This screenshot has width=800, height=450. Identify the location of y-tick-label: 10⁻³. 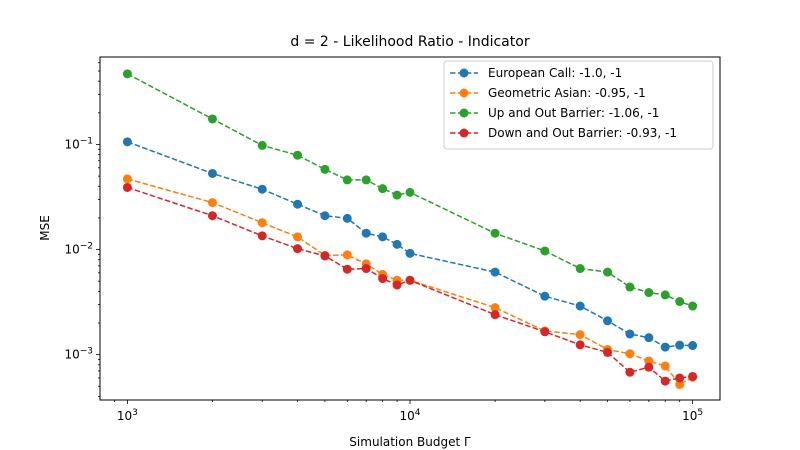
(78, 354).